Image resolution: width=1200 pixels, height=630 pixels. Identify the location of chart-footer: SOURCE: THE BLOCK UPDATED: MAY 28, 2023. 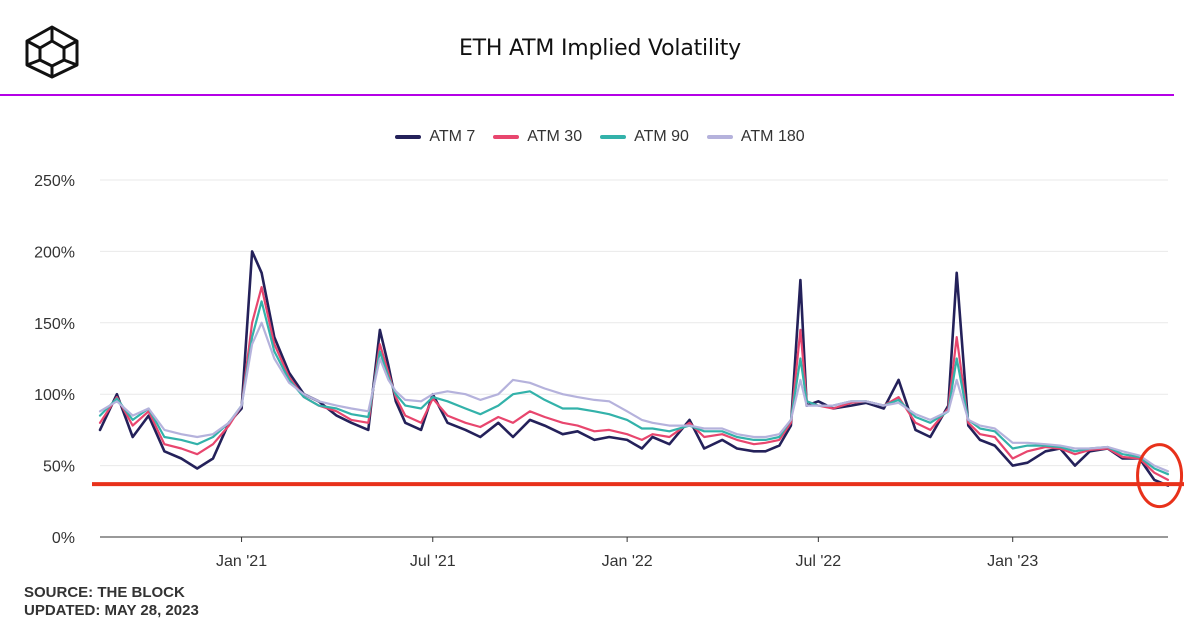
(111, 602).